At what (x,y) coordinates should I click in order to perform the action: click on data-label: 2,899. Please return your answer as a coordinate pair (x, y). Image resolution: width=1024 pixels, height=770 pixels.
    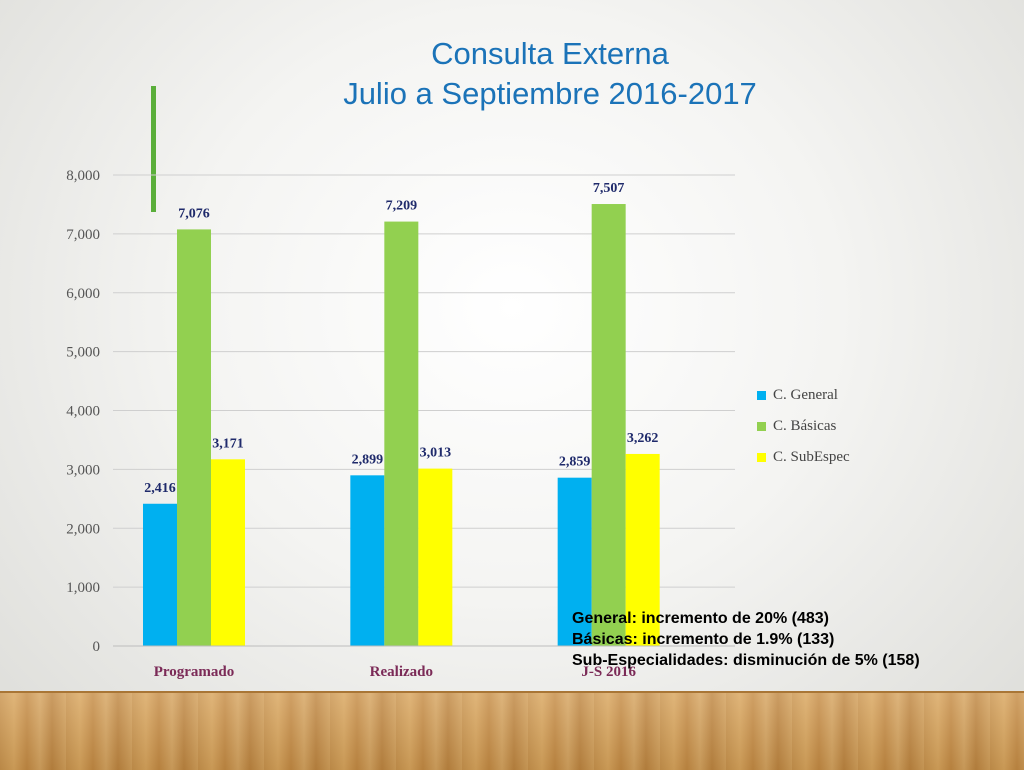
    Looking at the image, I should click on (368, 459).